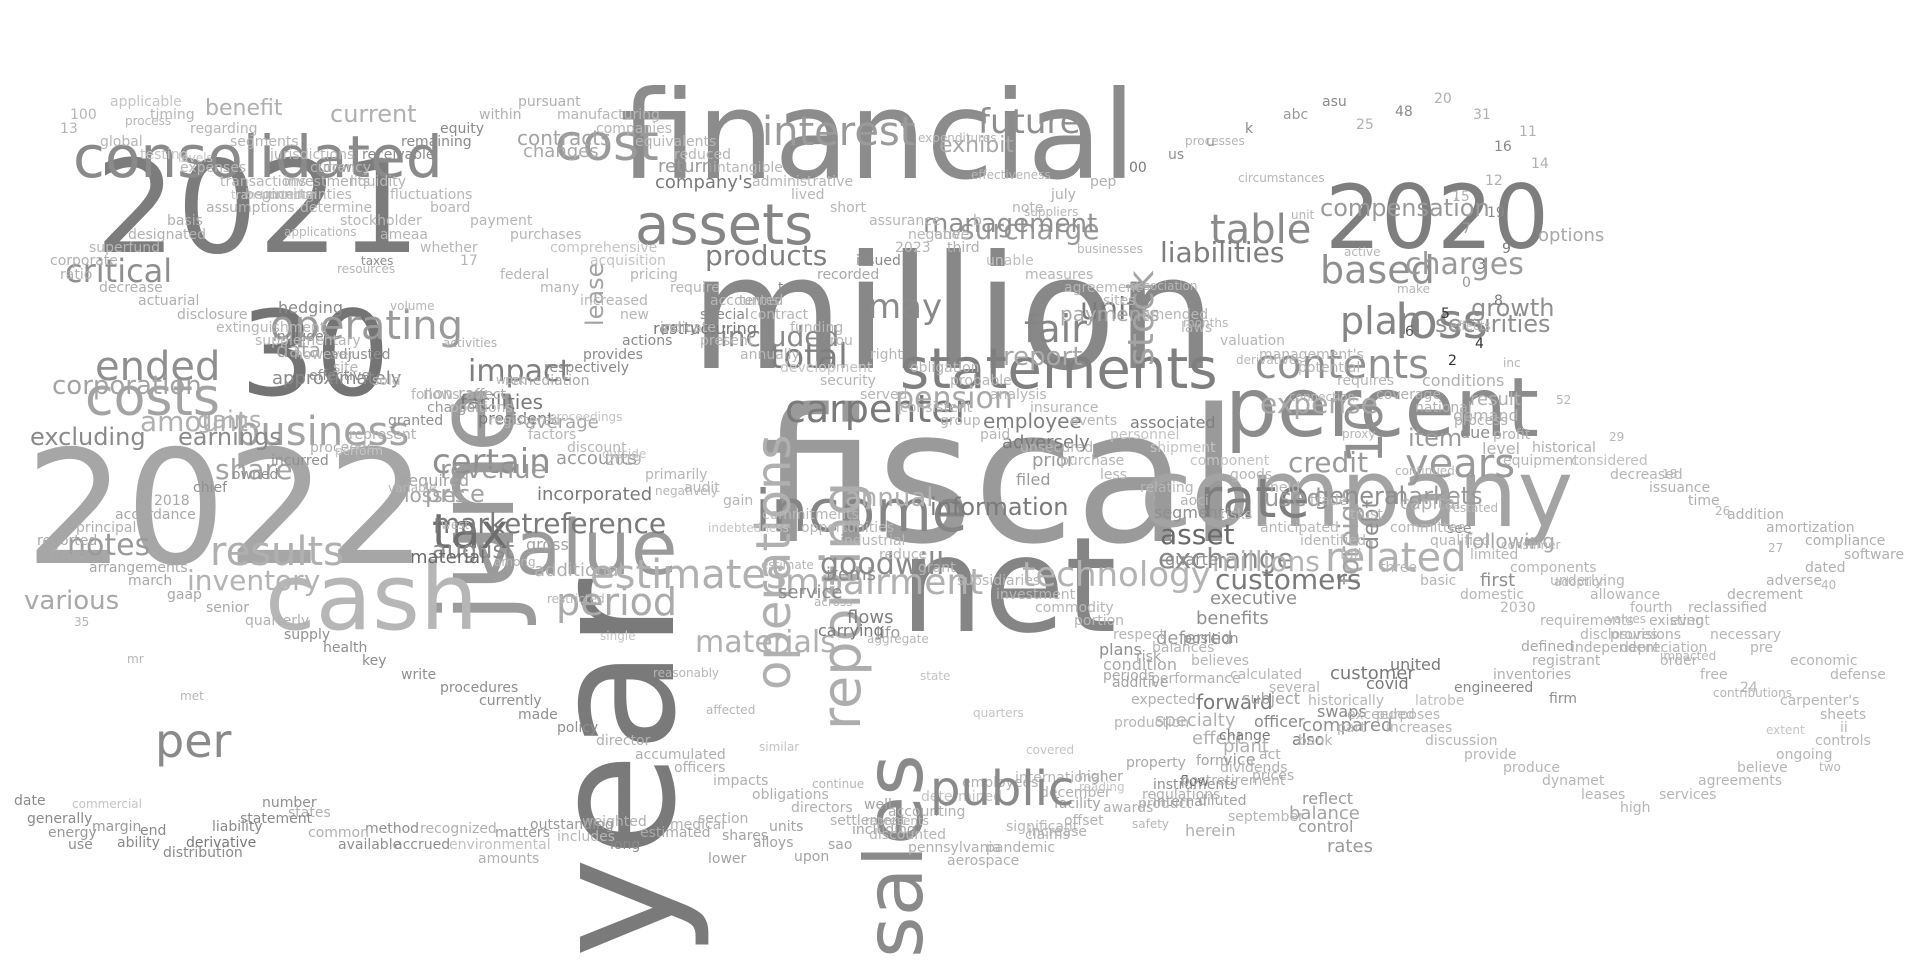  I want to click on word-cloud-word: product, so click(1165, 804).